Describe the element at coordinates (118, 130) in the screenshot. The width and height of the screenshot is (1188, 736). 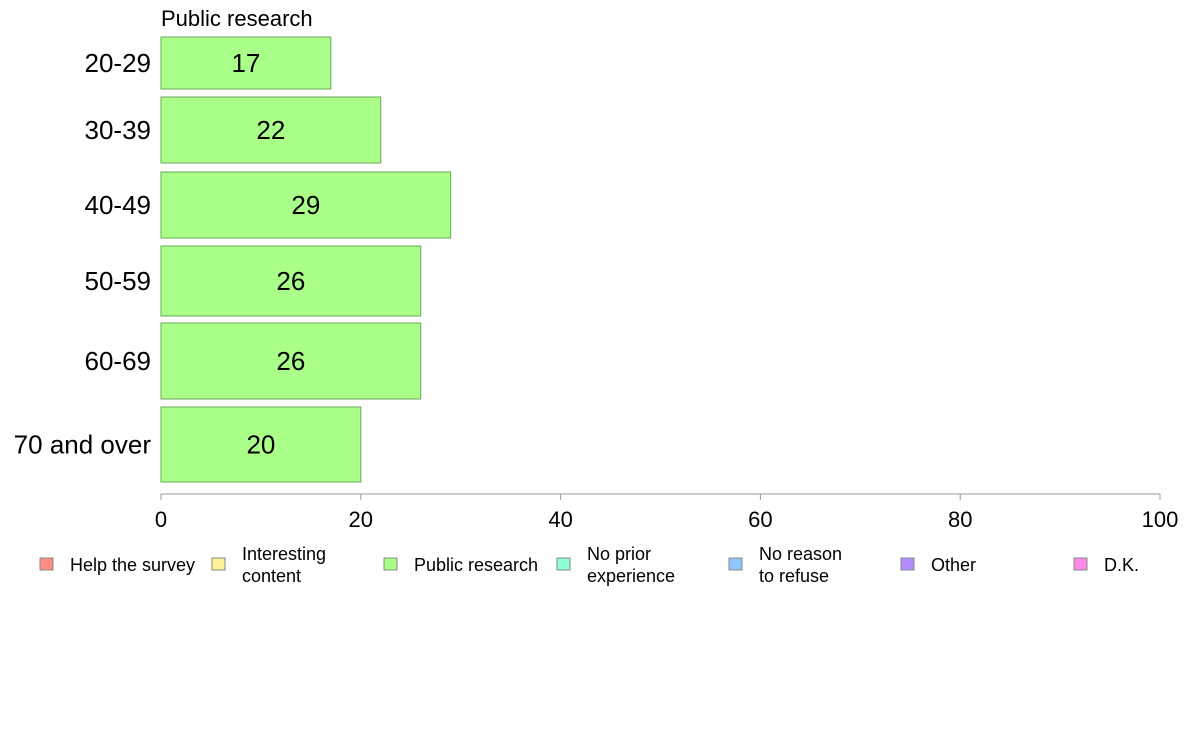
I see `category-label: 30-39` at that location.